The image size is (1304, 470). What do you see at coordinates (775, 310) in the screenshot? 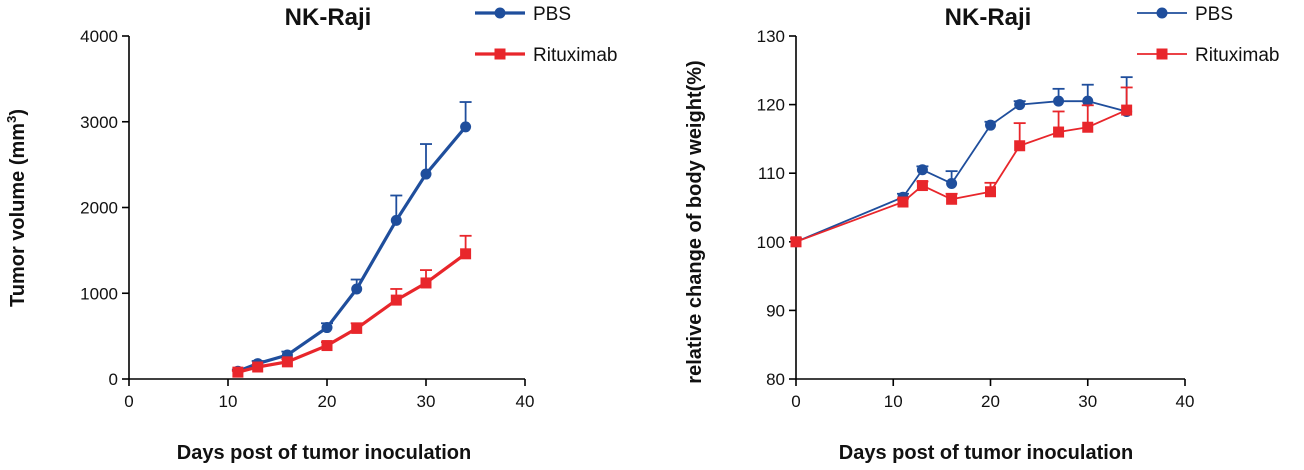
I see `y-tick-label: 90` at bounding box center [775, 310].